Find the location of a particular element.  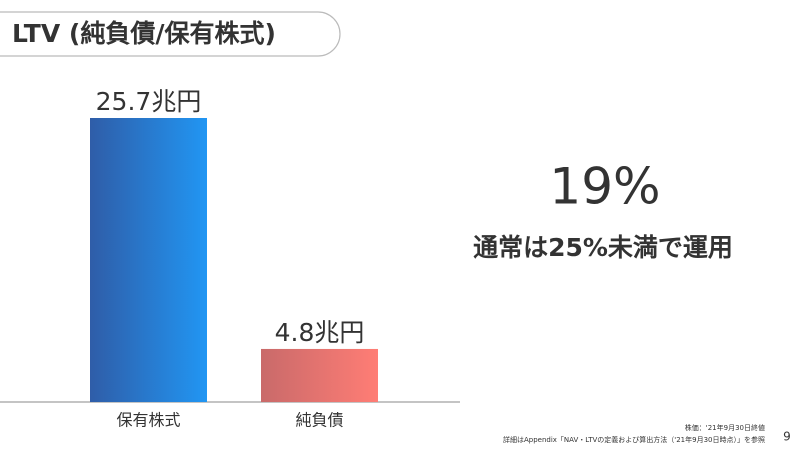

title-box is located at coordinates (170, 34).